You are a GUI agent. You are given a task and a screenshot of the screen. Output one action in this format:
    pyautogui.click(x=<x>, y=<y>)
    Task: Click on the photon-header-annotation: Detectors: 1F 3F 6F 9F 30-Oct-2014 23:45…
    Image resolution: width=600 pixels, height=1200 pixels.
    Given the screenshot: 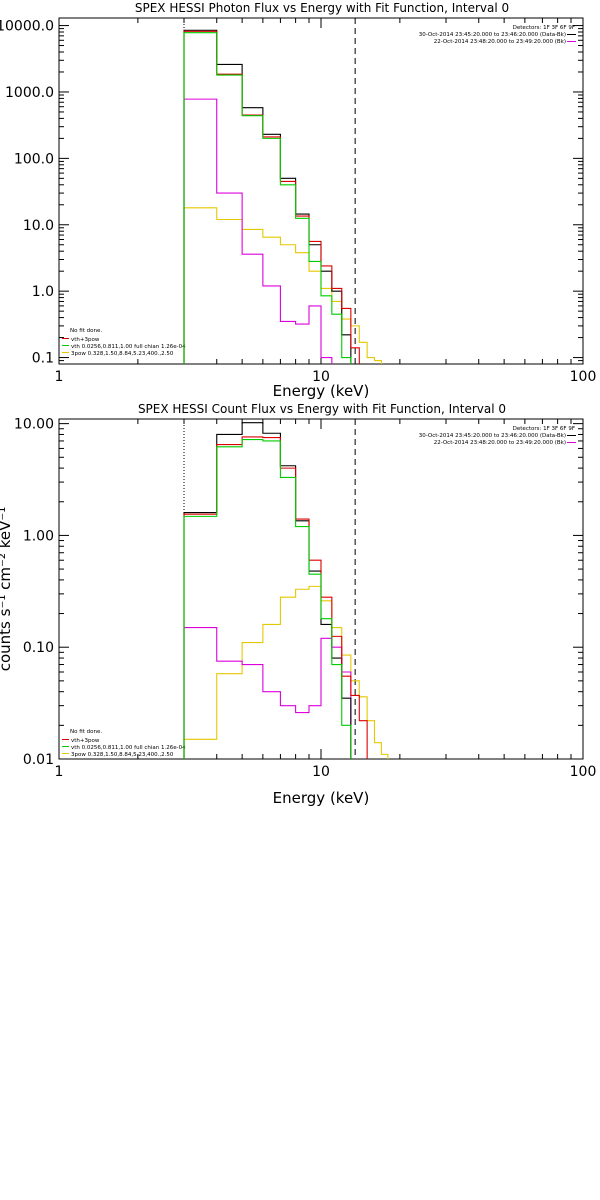 What is the action you would take?
    pyautogui.click(x=497, y=35)
    